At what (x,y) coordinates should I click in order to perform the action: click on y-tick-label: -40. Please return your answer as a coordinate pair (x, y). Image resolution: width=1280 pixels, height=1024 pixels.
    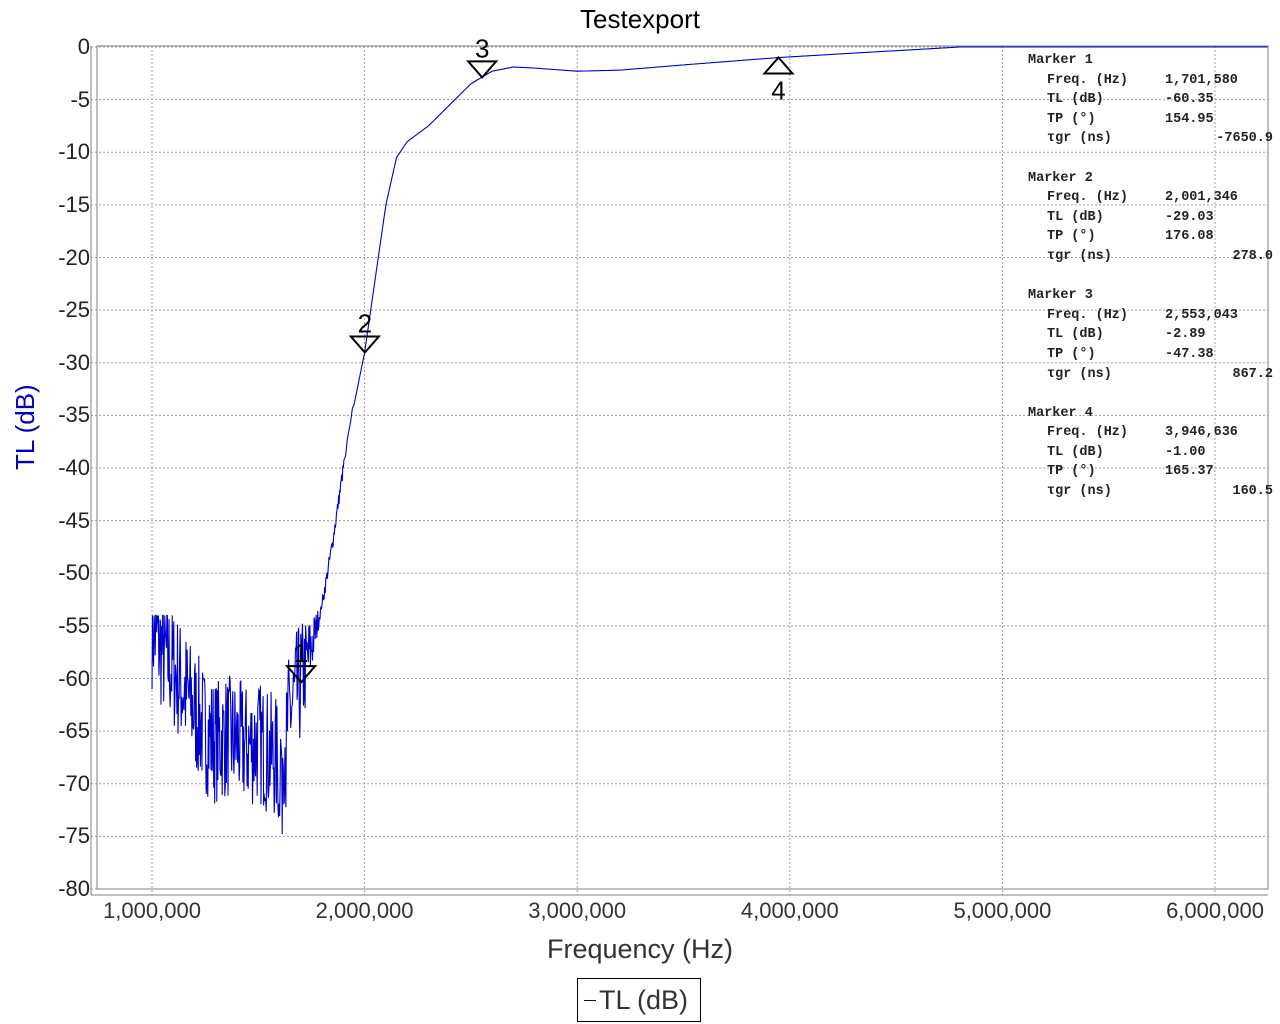
    Looking at the image, I should click on (74, 467).